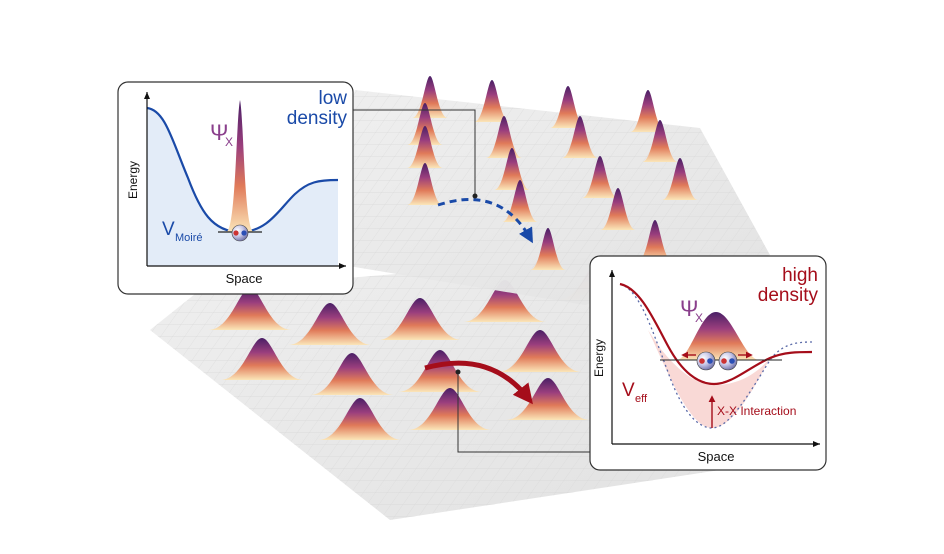  I want to click on v-eff-subscript: eff, so click(641, 399).